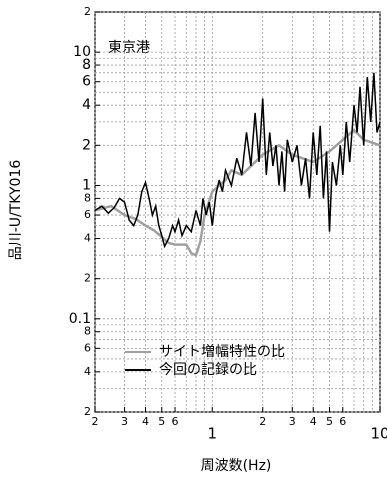  What do you see at coordinates (86, 185) in the screenshot?
I see `y-tick-label: 1` at bounding box center [86, 185].